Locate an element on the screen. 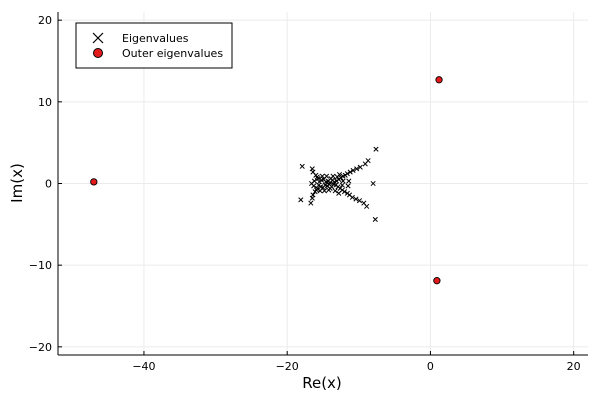 The width and height of the screenshot is (600, 400). legend: Eigenvalues Outer eigenvalues is located at coordinates (154, 45).